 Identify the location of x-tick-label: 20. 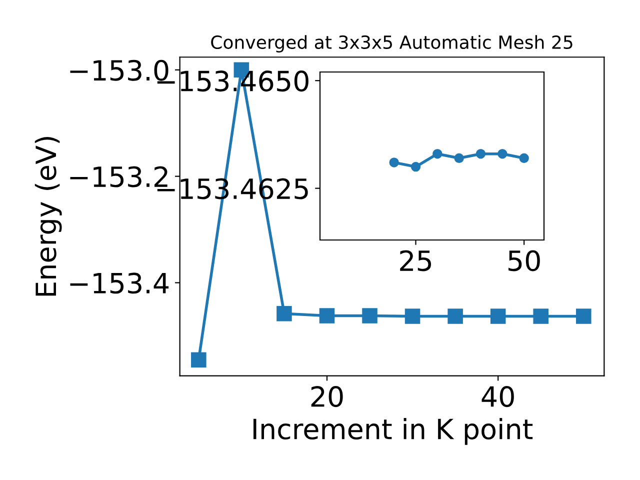
(327, 397).